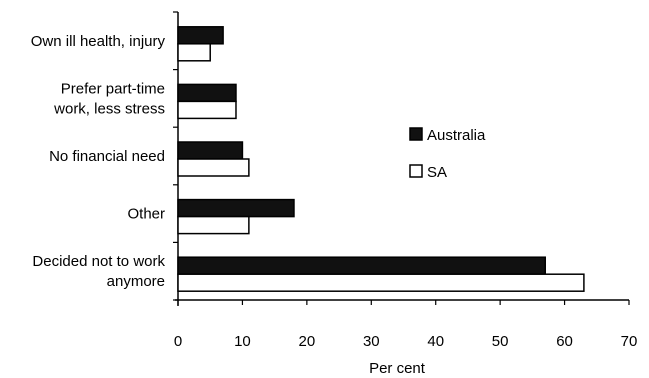  Describe the element at coordinates (98, 41) in the screenshot. I see `category-label: Own ill health, injury` at that location.